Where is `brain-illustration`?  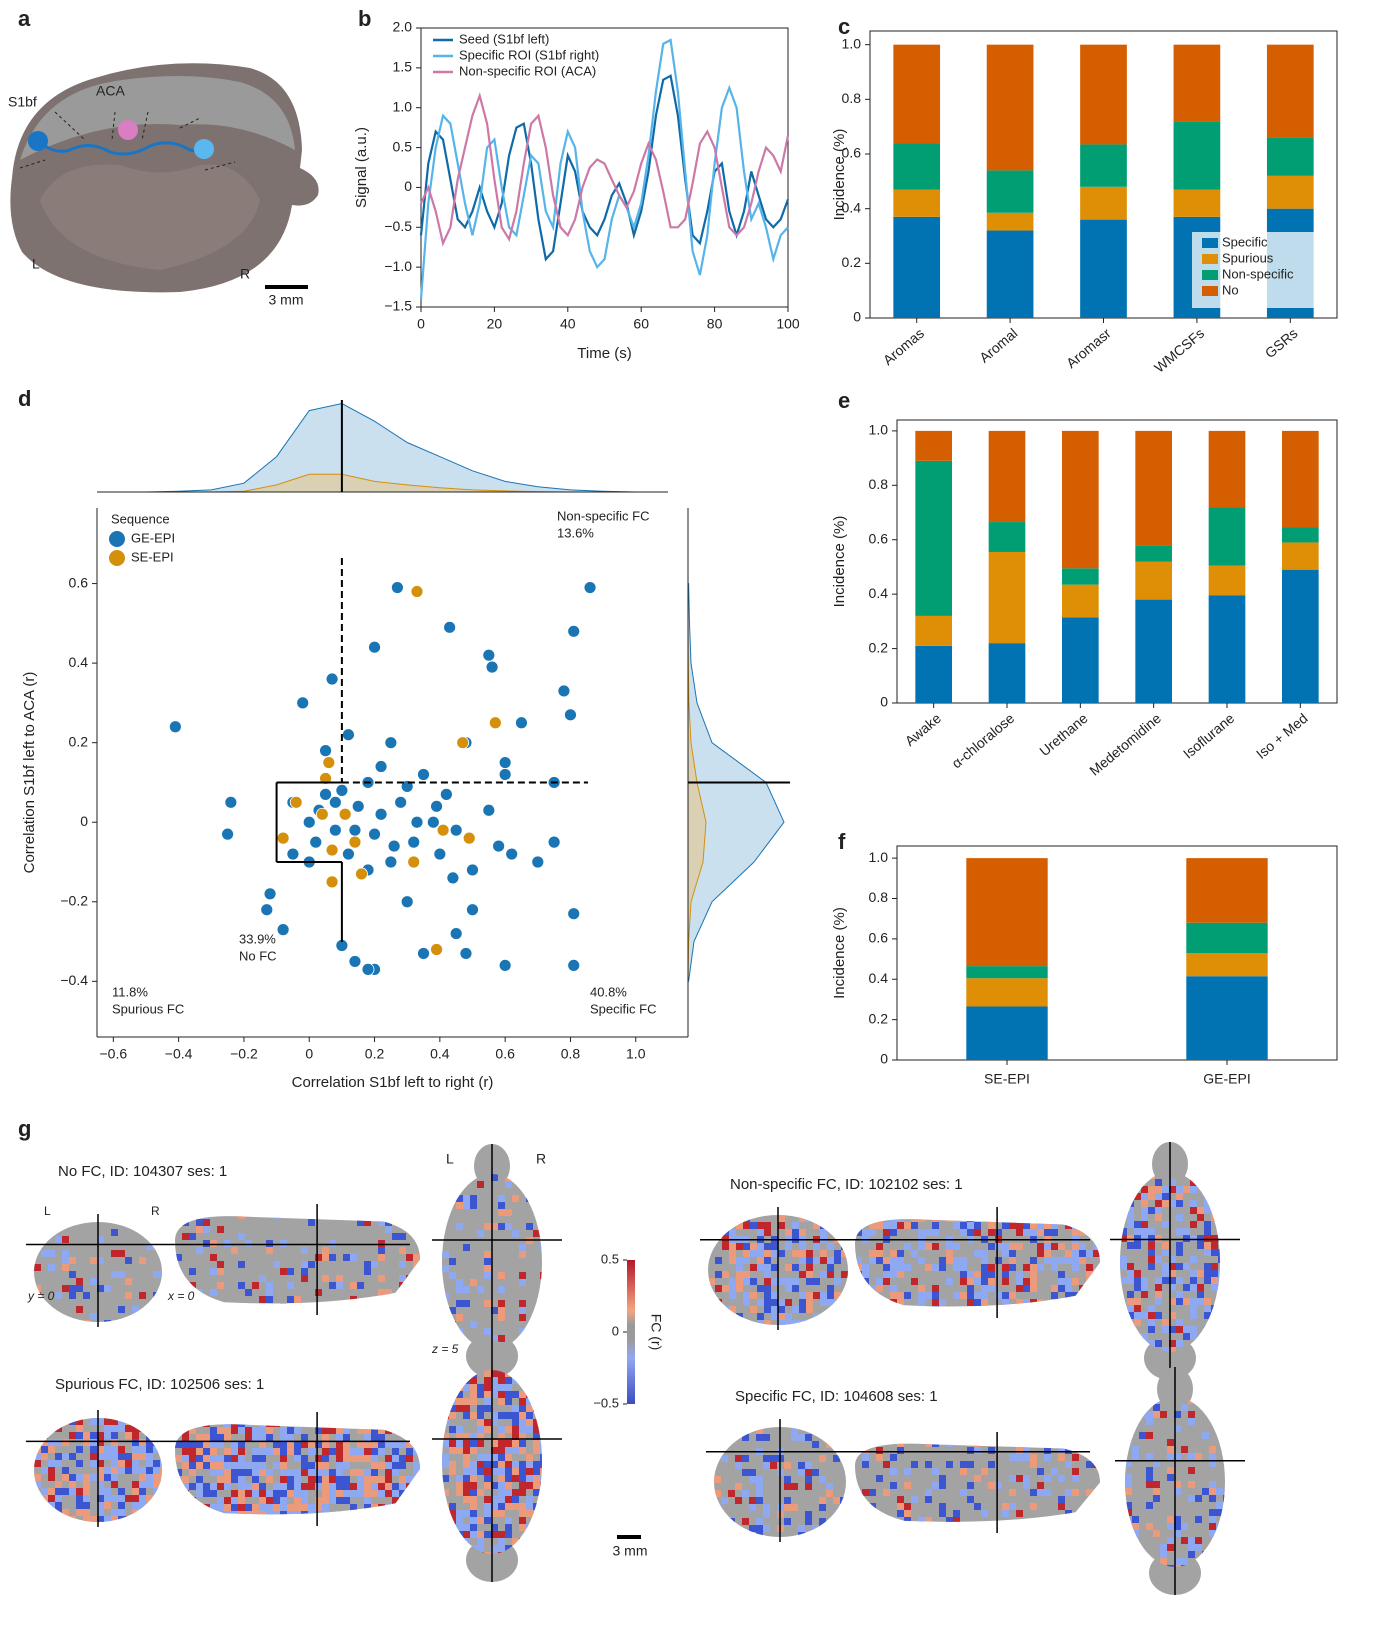
brain-illustration is located at coordinates (164, 178).